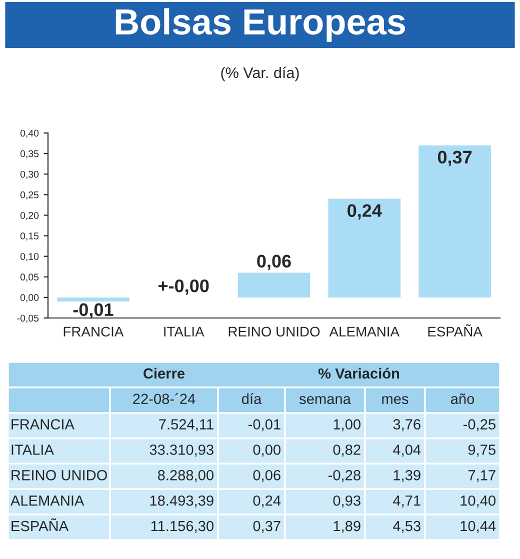 The height and width of the screenshot is (559, 520). What do you see at coordinates (478, 526) in the screenshot?
I see `text: 10,44` at bounding box center [478, 526].